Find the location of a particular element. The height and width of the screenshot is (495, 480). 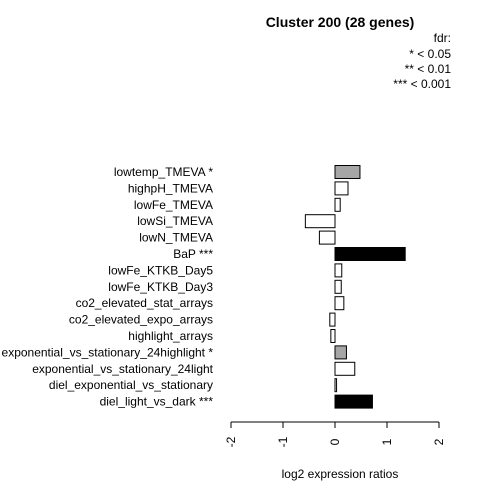

category-label-11: exponential_vs_stationary_24highlight * is located at coordinates (108, 352).